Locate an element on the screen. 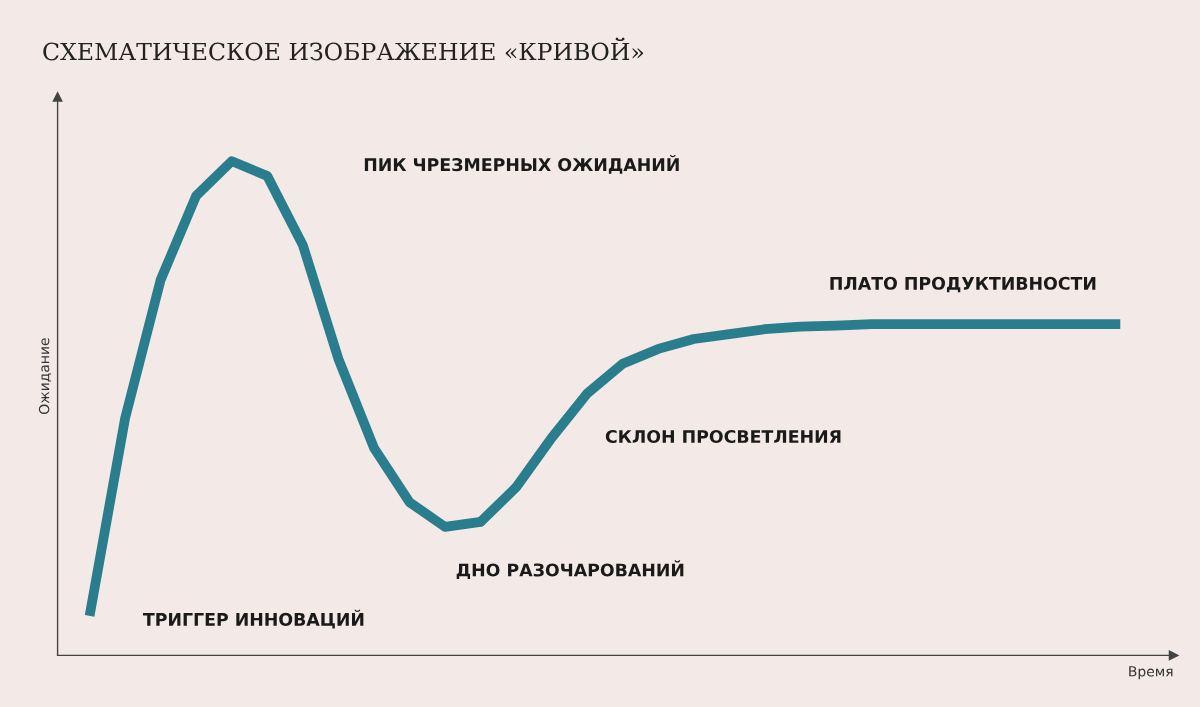 This screenshot has width=1200, height=707. chart-title: СХЕМАТИЧЕСКОЕ ИЗОБРАЖЕНИЕ «КРИВОЙ» is located at coordinates (343, 49).